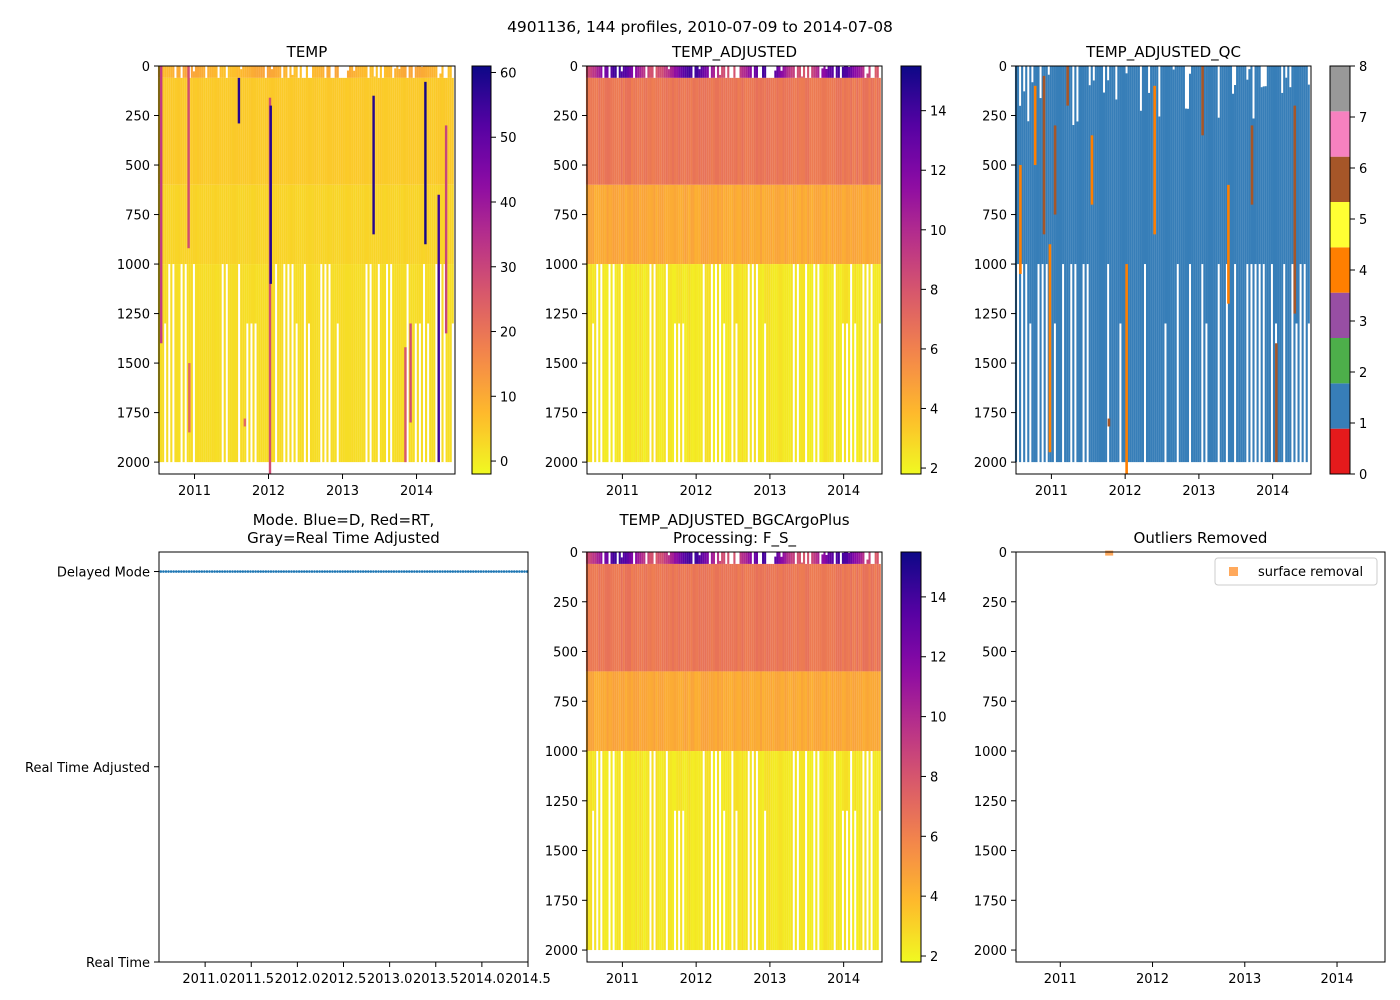 The width and height of the screenshot is (1400, 1000). Describe the element at coordinates (561, 463) in the screenshot. I see `temp-adjusted-ytick-label: 2000` at that location.